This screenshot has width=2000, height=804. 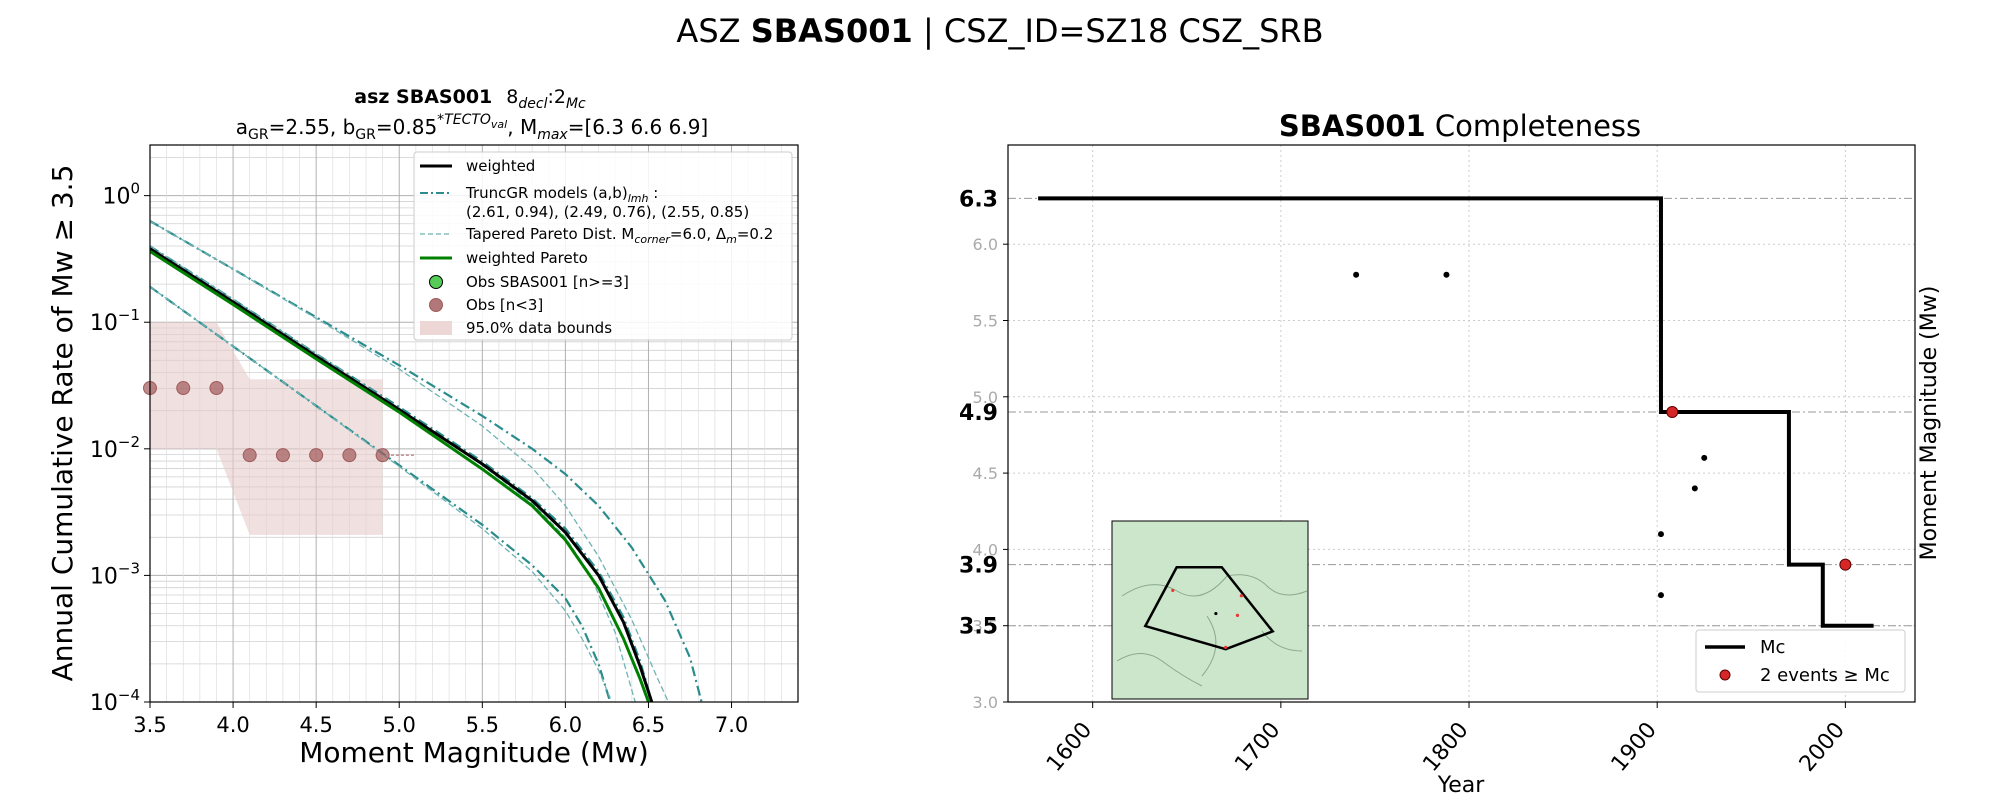 What do you see at coordinates (978, 199) in the screenshot?
I see `right-y-mc-label: 6.3` at bounding box center [978, 199].